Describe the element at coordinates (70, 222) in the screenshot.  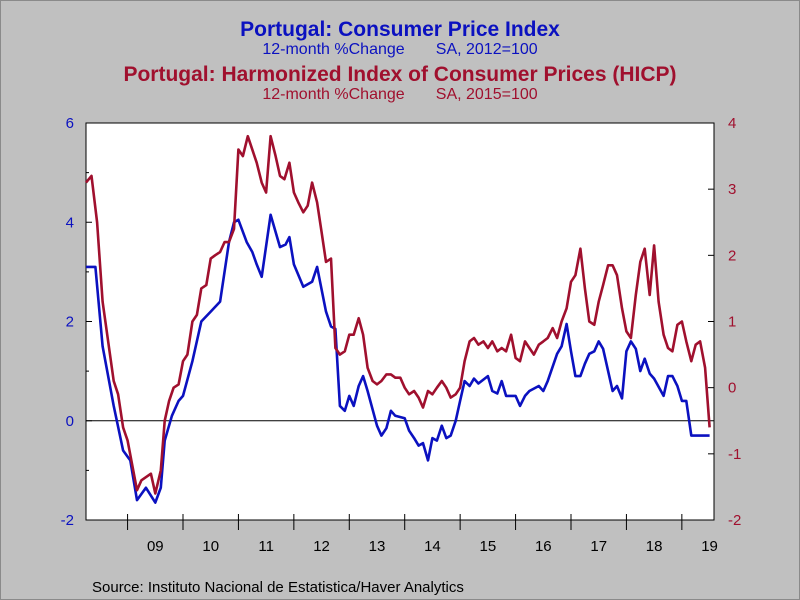
I see `left-tick-label: 4` at that location.